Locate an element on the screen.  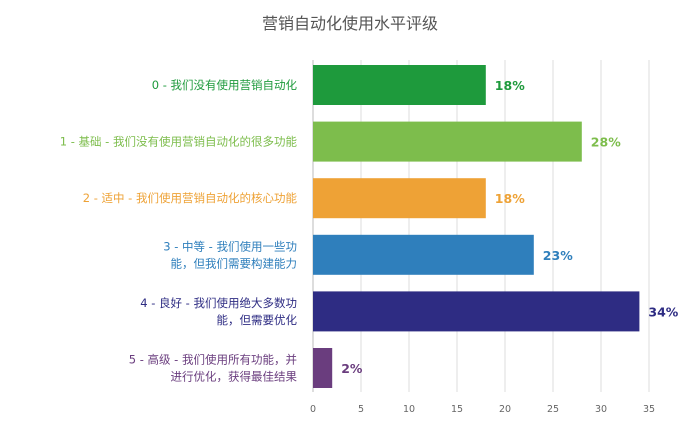
category-label: 2 - 适中 - 我们使用营销自动化的核心功能 is located at coordinates (190, 198).